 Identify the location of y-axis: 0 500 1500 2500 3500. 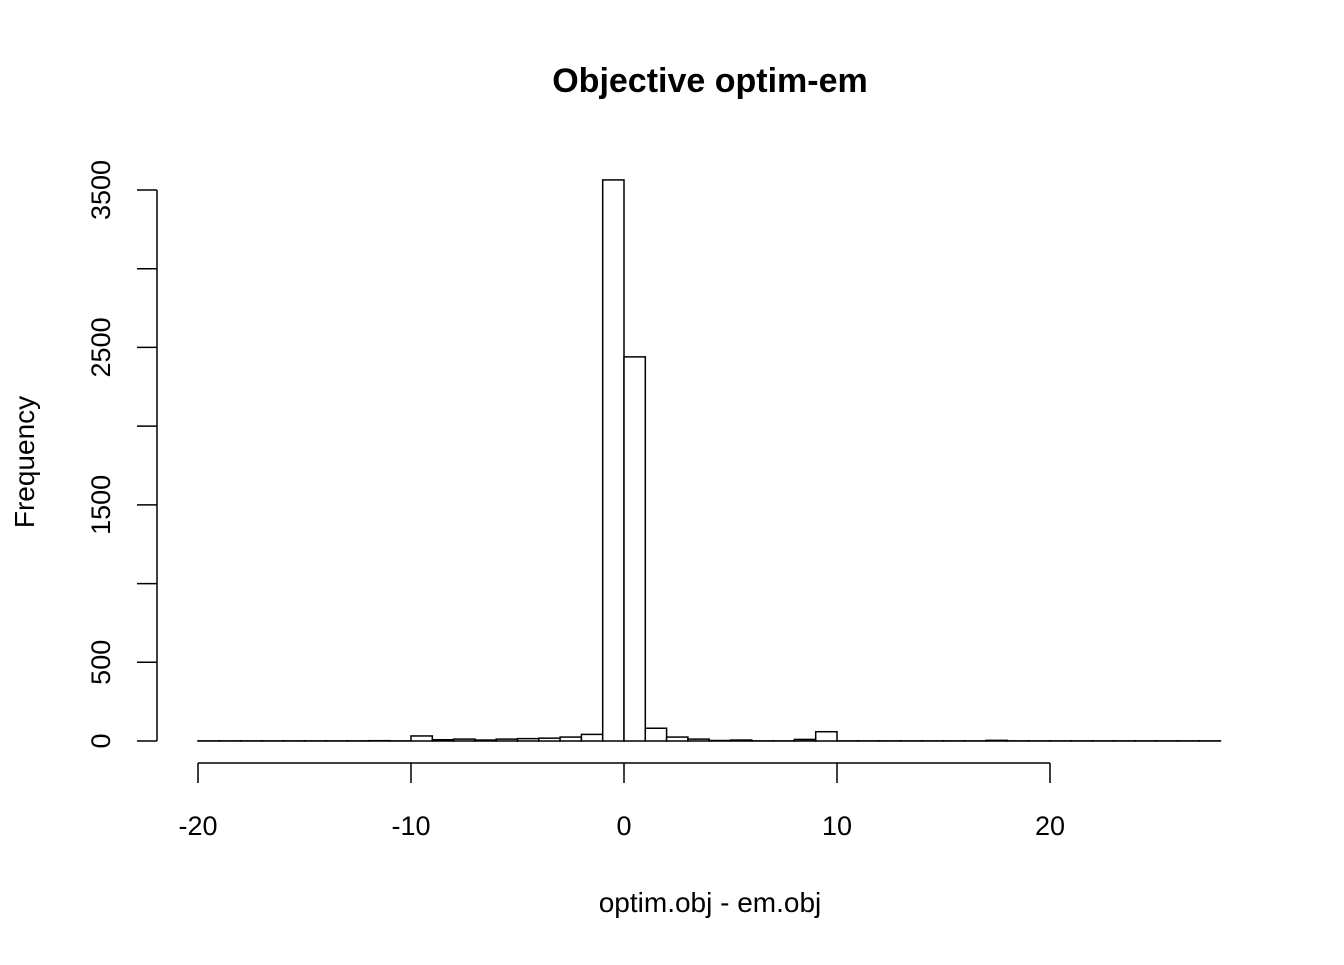
(121, 454).